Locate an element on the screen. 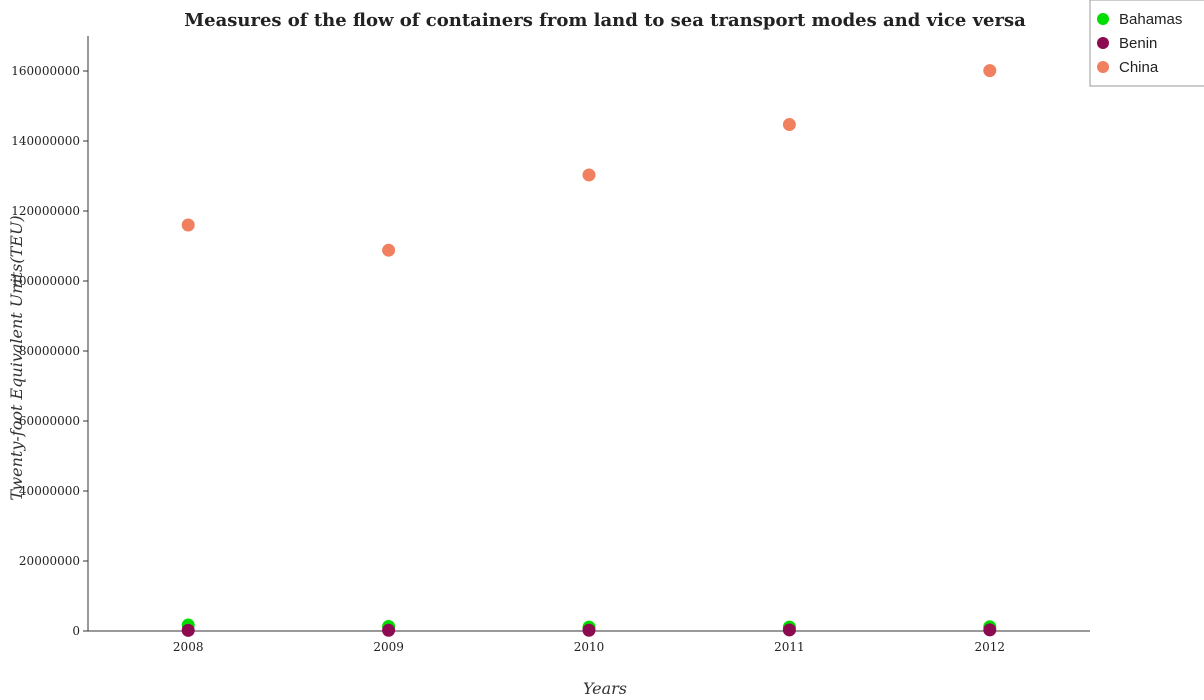 The height and width of the screenshot is (700, 1204). x-tick-label: 2011 is located at coordinates (789, 647).